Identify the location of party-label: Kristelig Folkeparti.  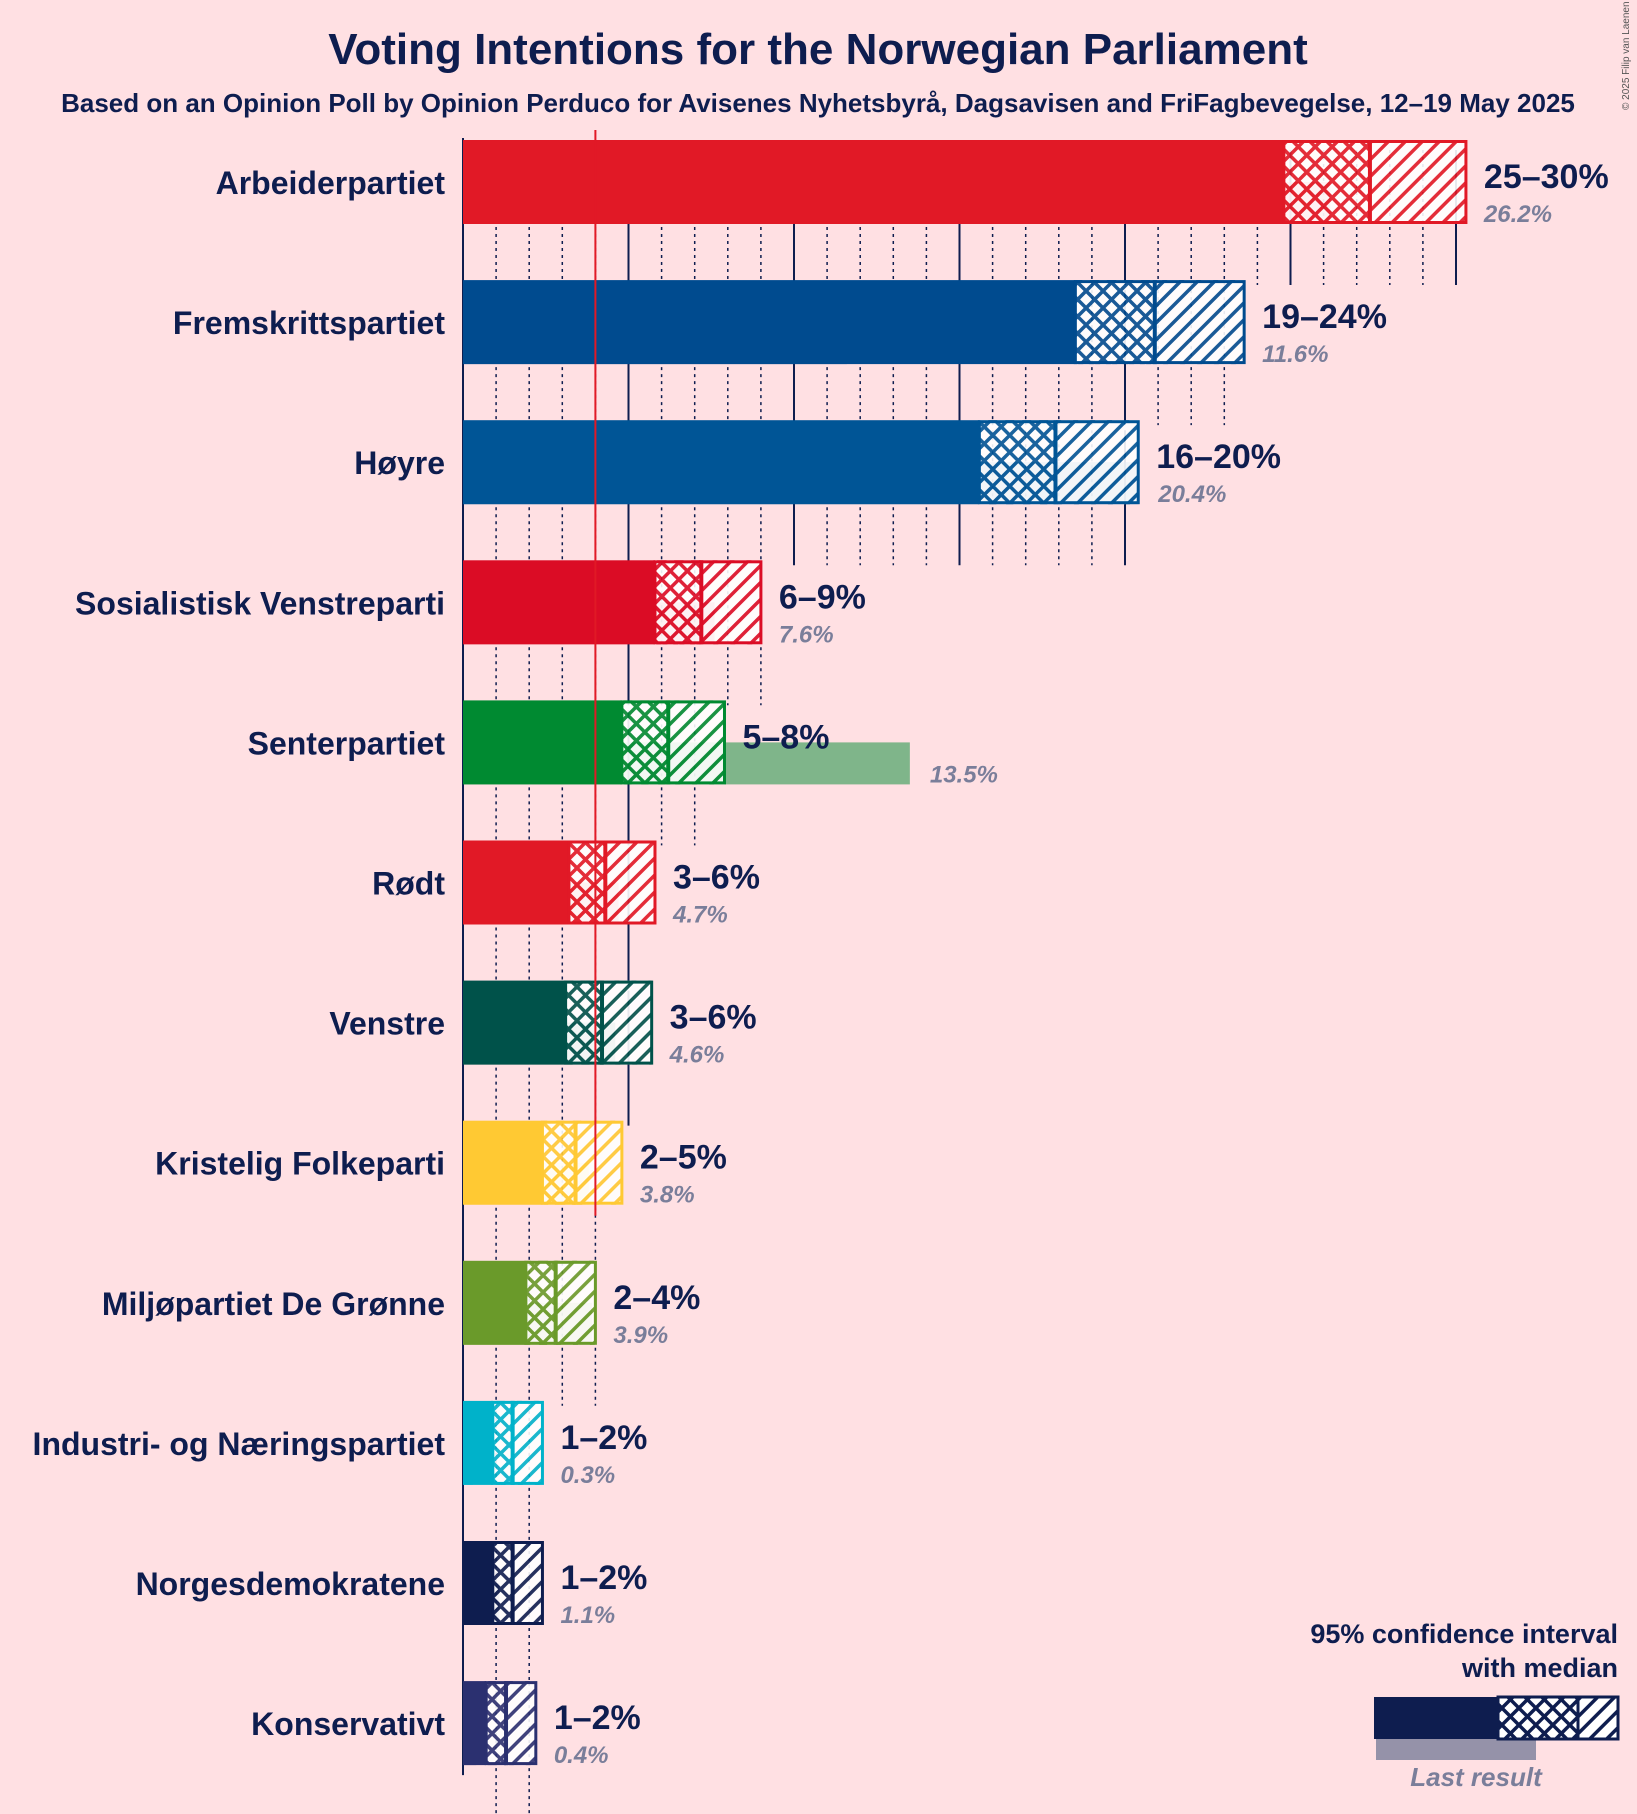
(300, 1164).